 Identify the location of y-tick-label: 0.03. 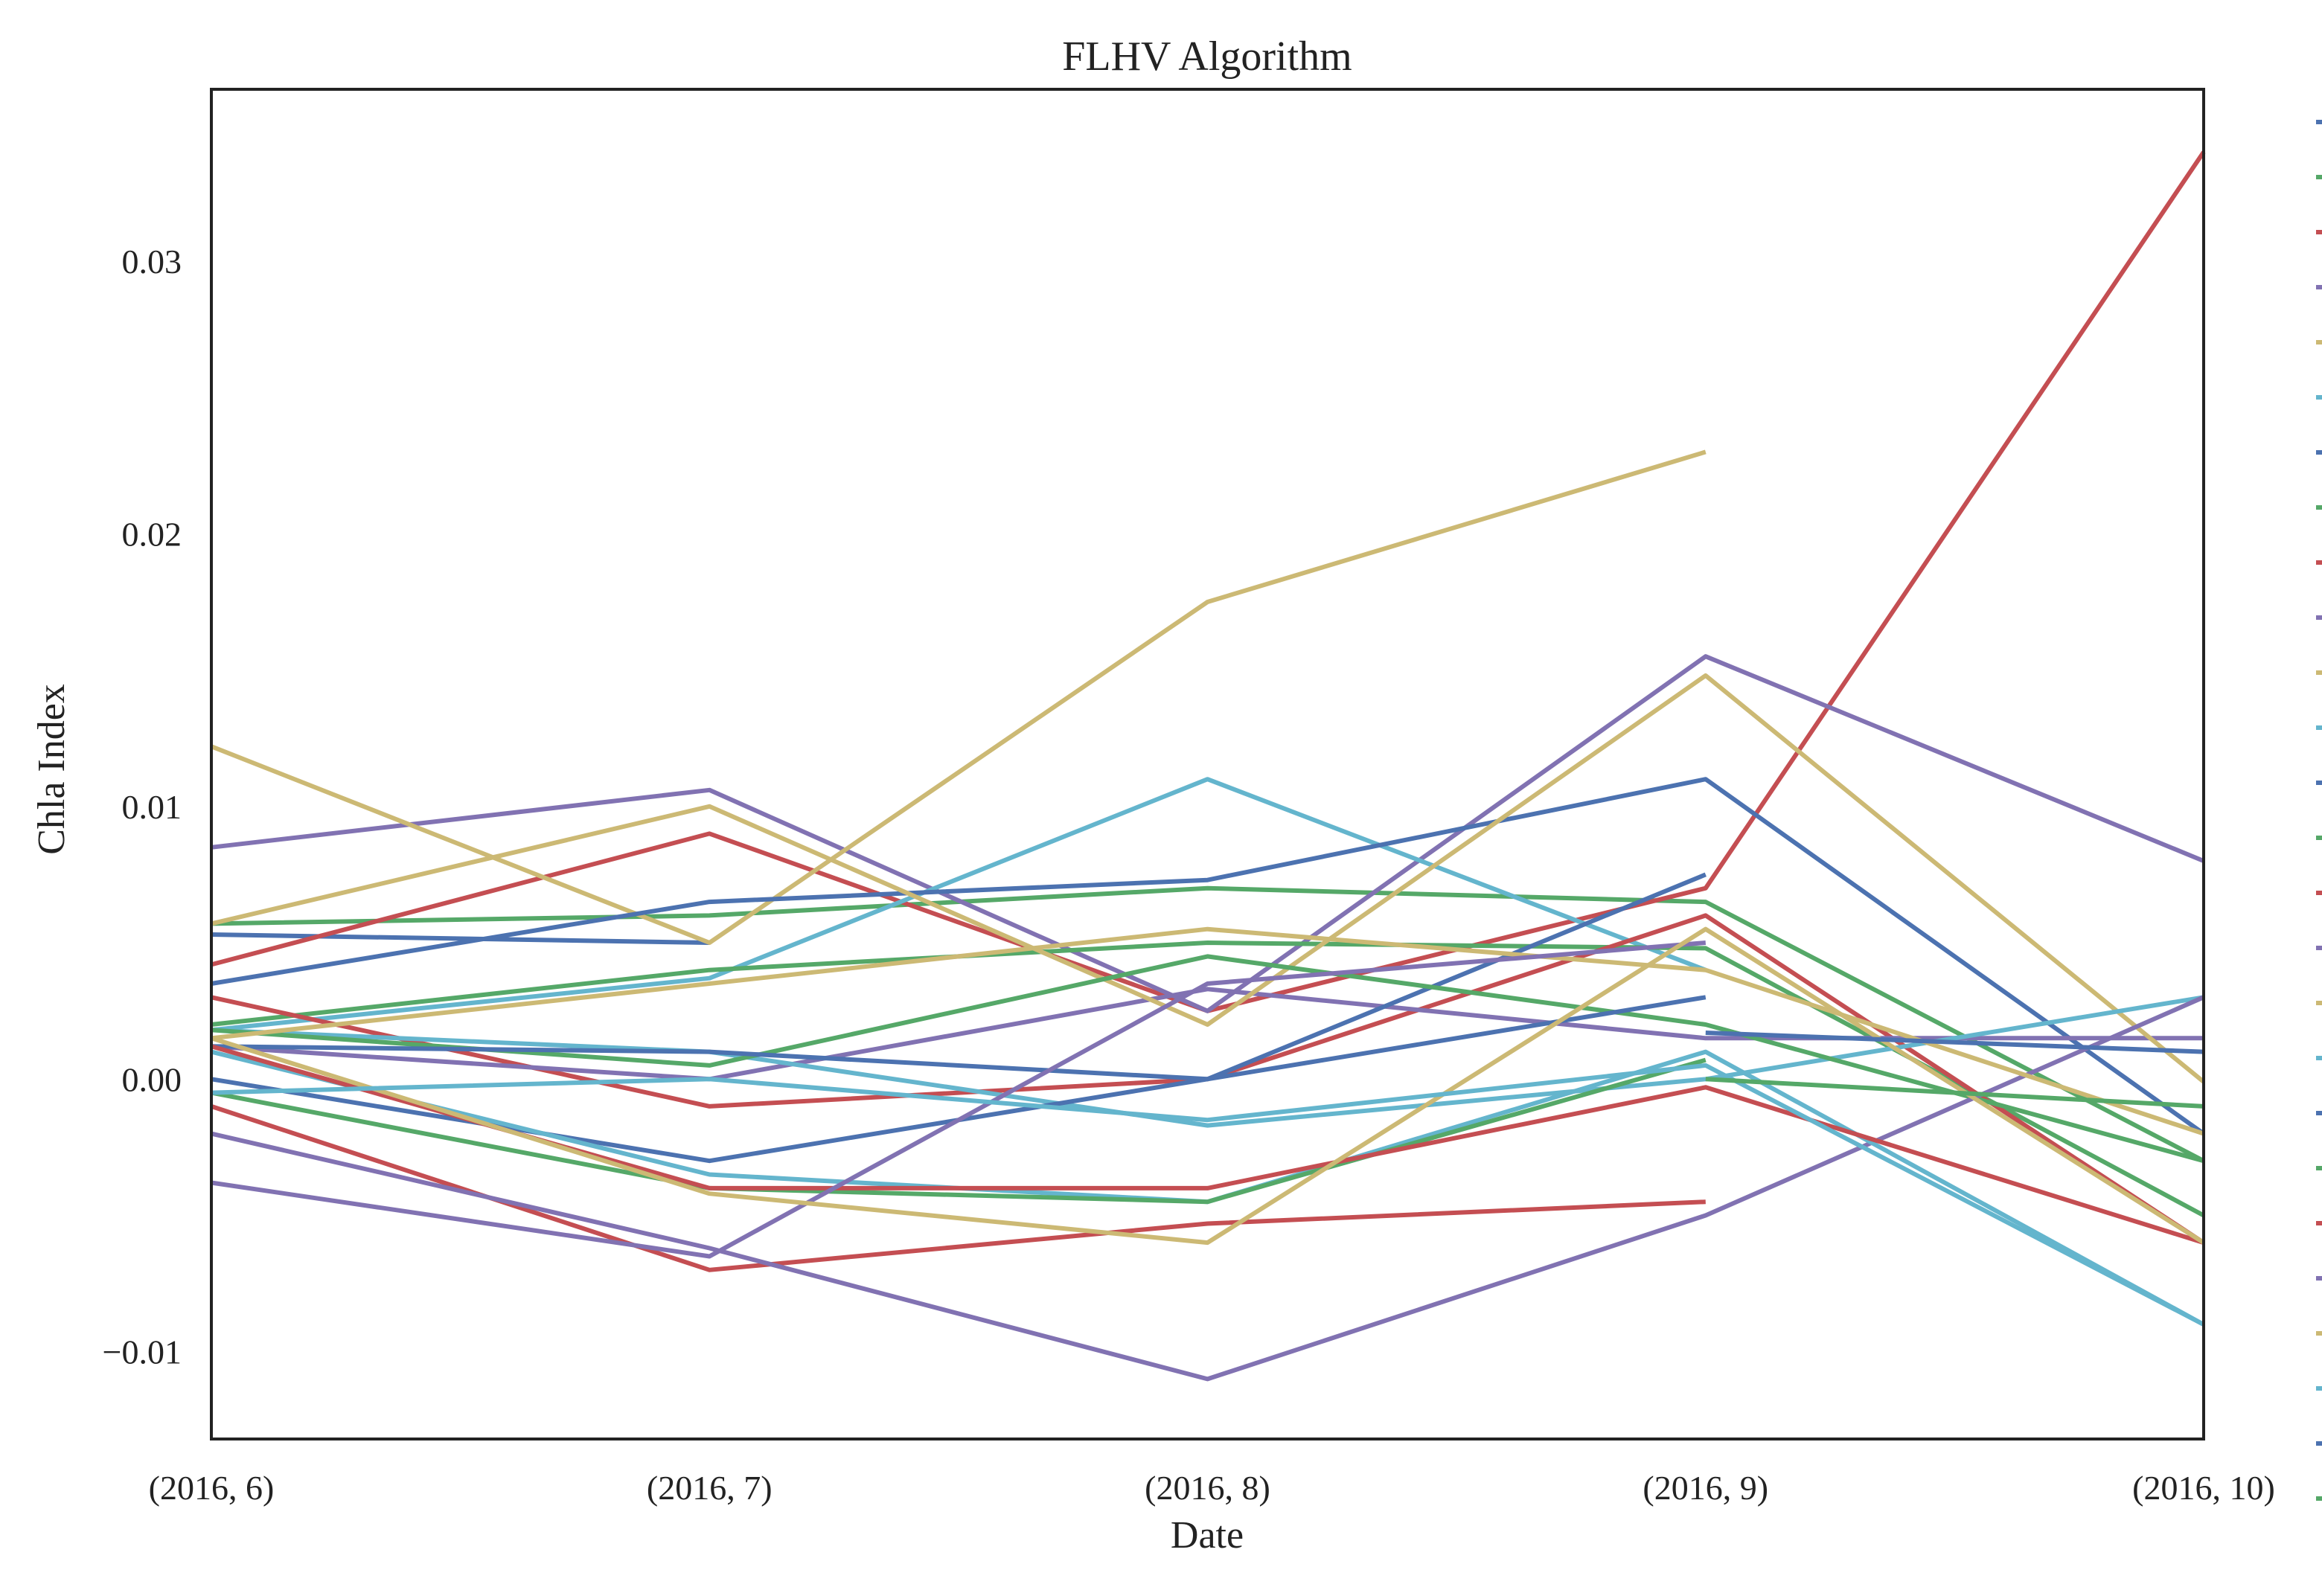
(152, 262).